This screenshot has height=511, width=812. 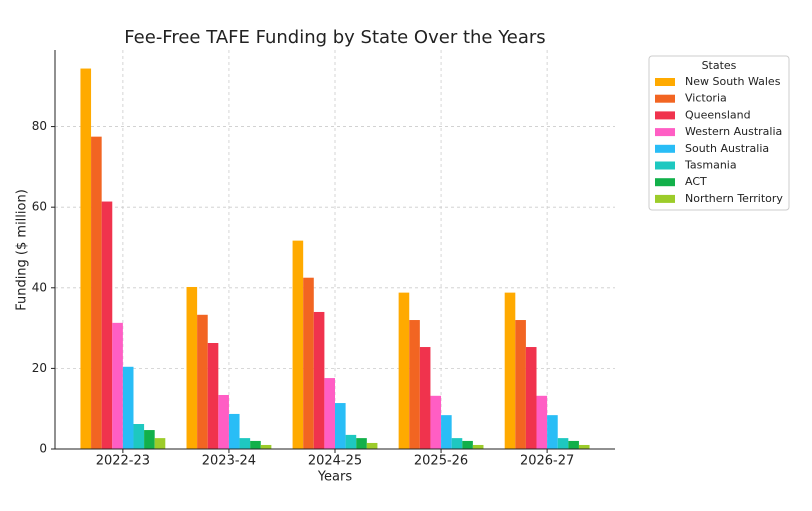 What do you see at coordinates (43, 449) in the screenshot?
I see `y-tick-label: 0` at bounding box center [43, 449].